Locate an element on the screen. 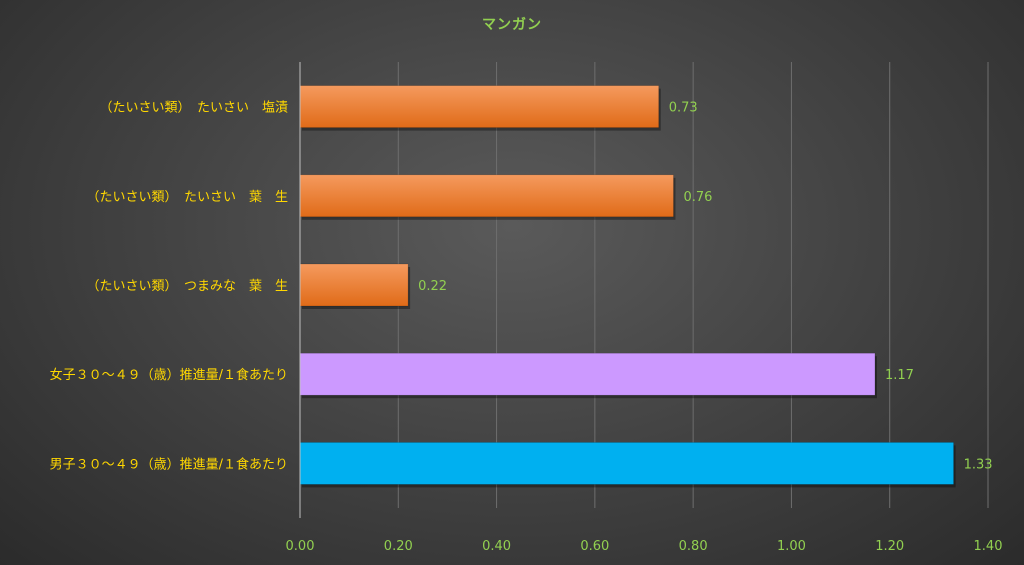 This screenshot has width=1024, height=565. x-tick-label: 0.60 is located at coordinates (594, 546).